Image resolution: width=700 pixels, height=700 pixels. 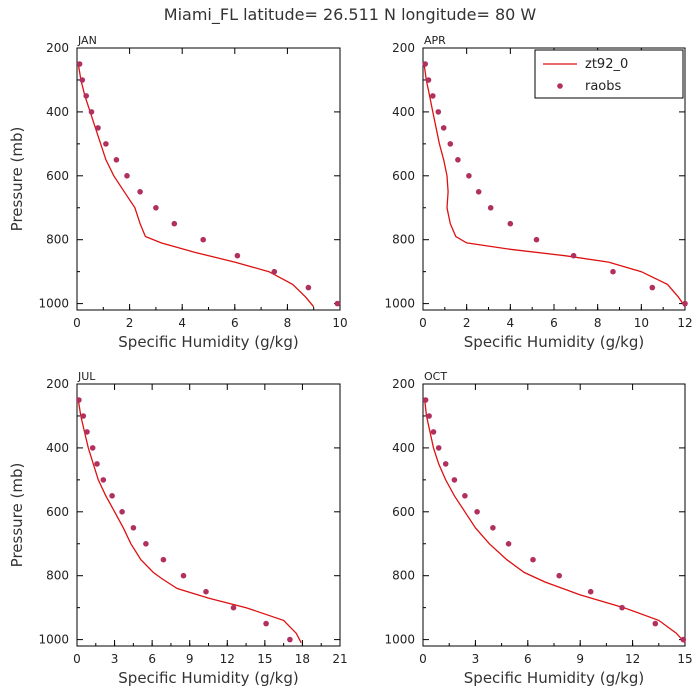 What do you see at coordinates (606, 64) in the screenshot?
I see `legend-label: zt92_0` at bounding box center [606, 64].